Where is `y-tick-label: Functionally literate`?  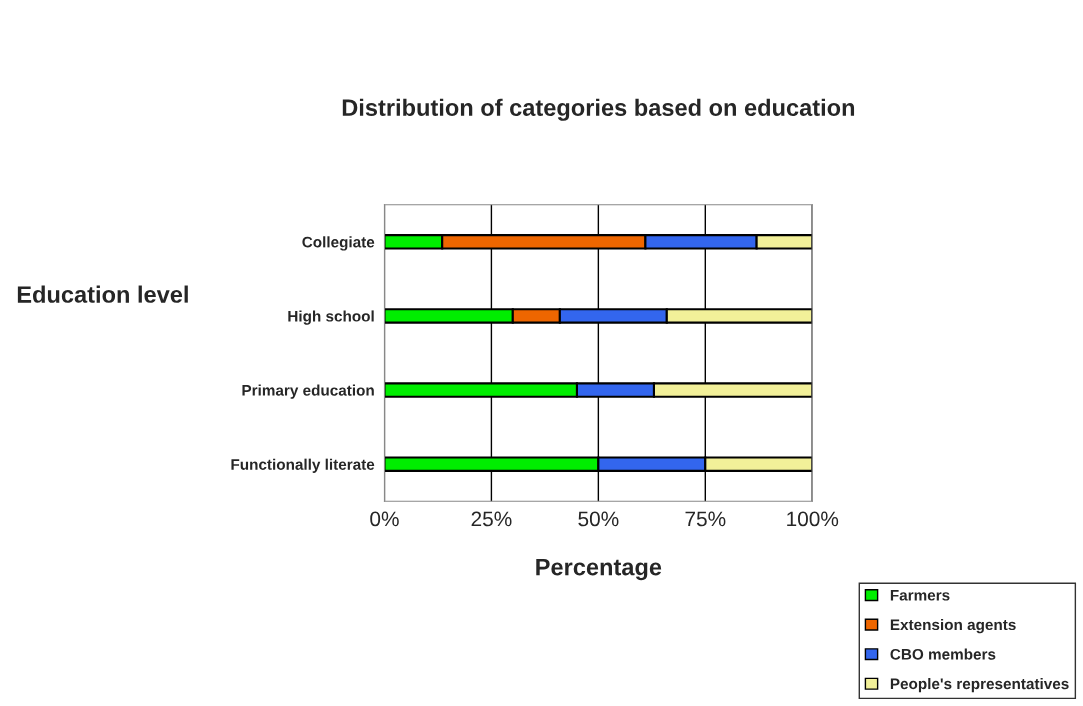
y-tick-label: Functionally literate is located at coordinates (303, 465).